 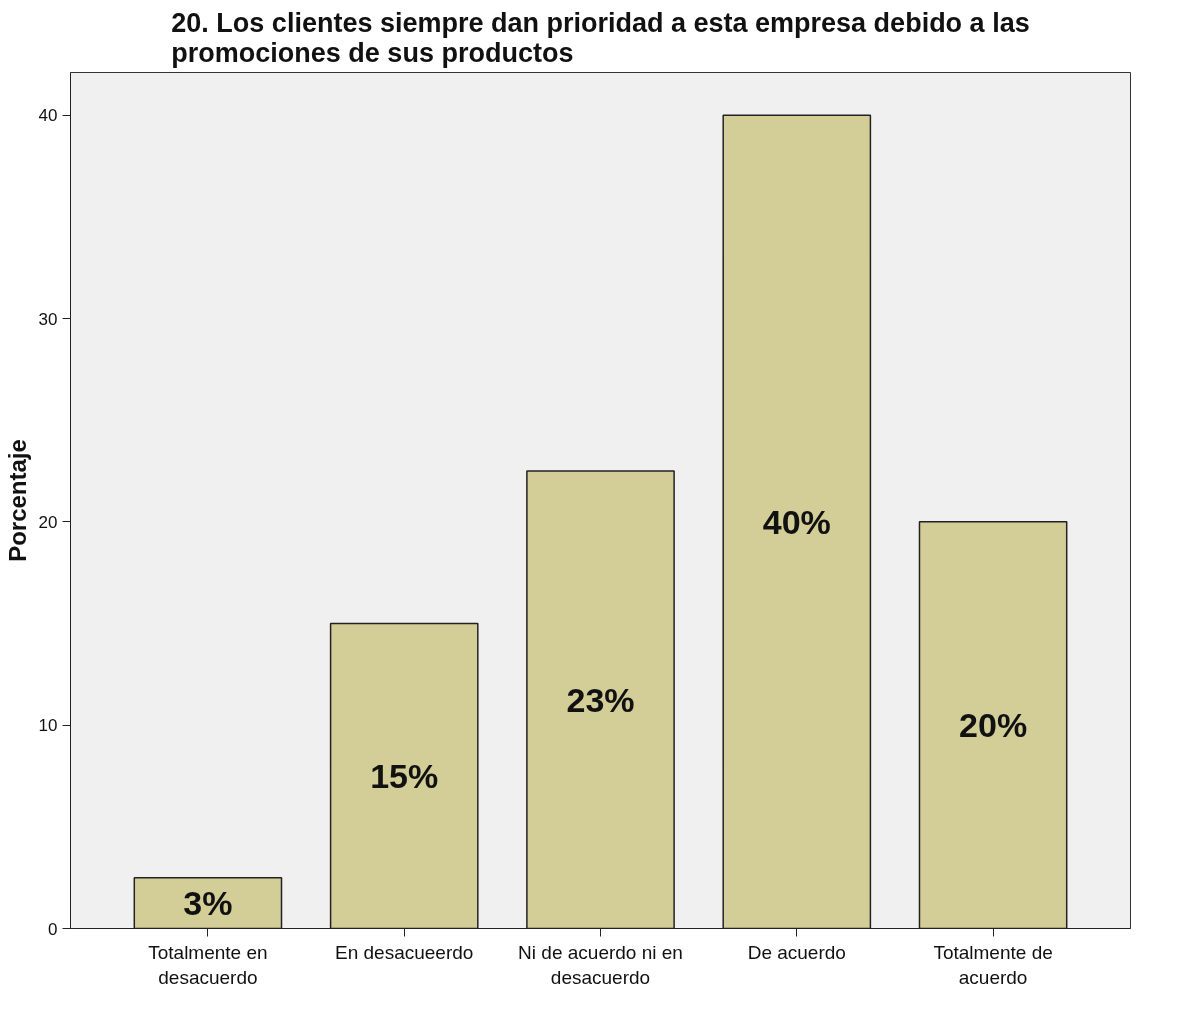 What do you see at coordinates (48, 319) in the screenshot?
I see `y-tick-label: 30` at bounding box center [48, 319].